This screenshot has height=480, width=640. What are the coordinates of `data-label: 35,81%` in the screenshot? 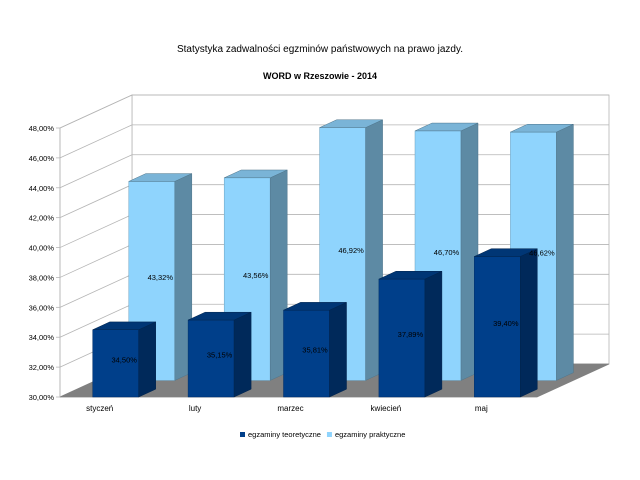 It's located at (315, 350).